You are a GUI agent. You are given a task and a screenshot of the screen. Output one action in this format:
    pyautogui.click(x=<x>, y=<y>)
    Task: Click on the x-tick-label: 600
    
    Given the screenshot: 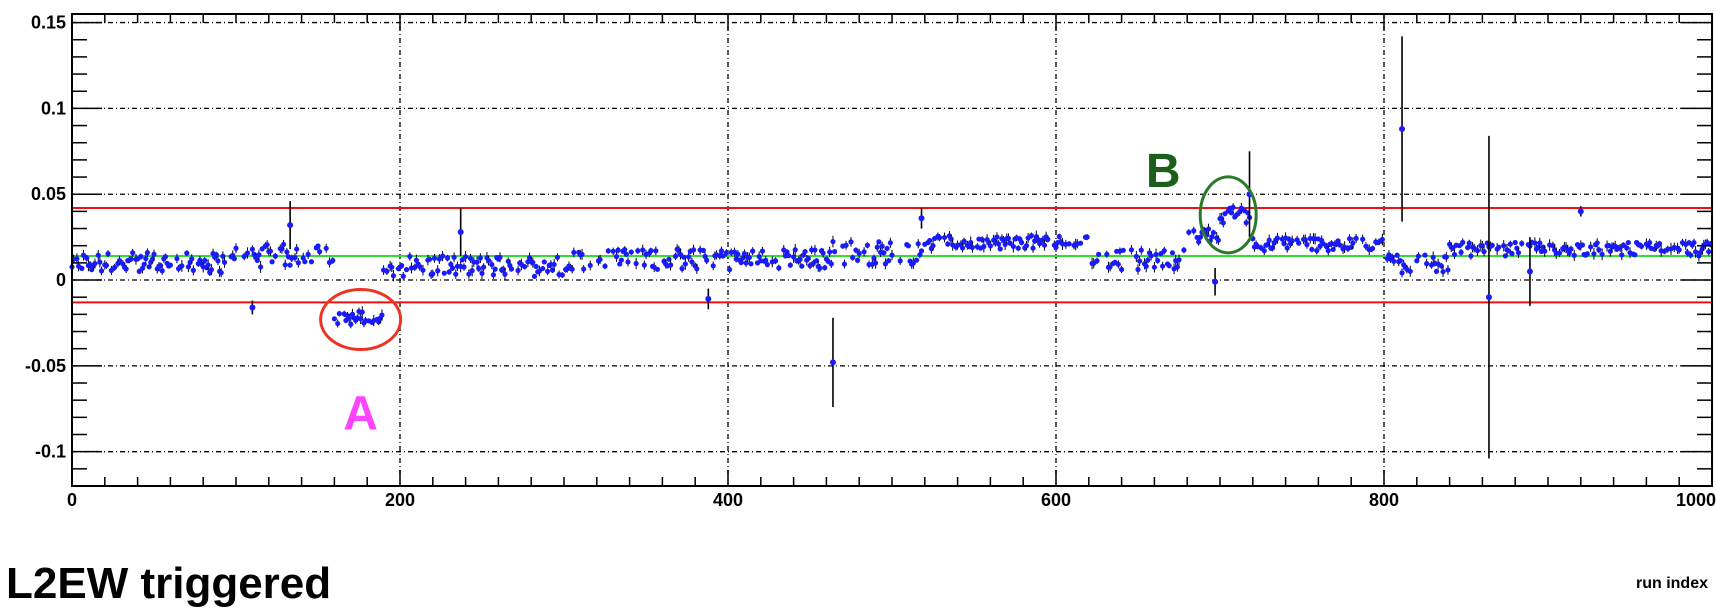 What is the action you would take?
    pyautogui.click(x=1056, y=500)
    